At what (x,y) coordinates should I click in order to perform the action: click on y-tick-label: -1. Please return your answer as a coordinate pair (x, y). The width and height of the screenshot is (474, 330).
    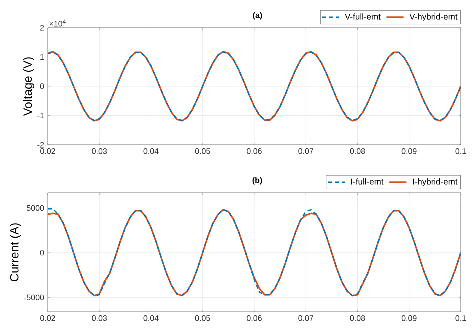
    Looking at the image, I should click on (41, 115).